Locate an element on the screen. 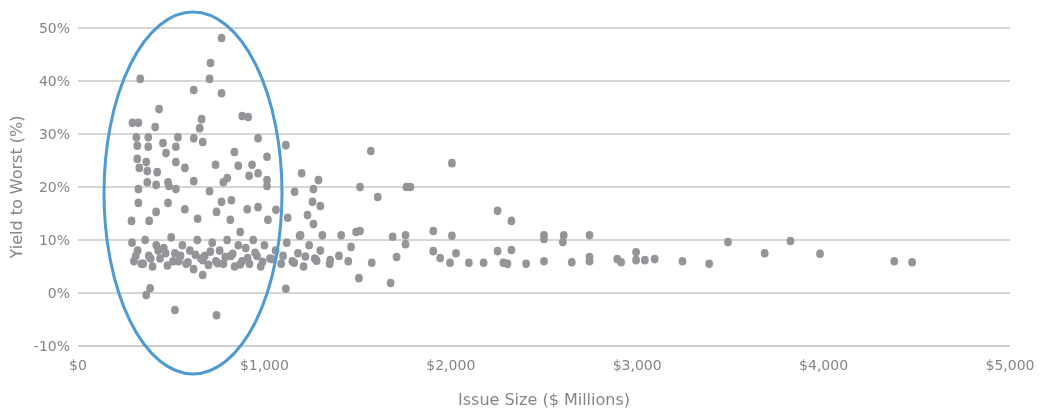  y-tick-label: 40% is located at coordinates (54, 80).